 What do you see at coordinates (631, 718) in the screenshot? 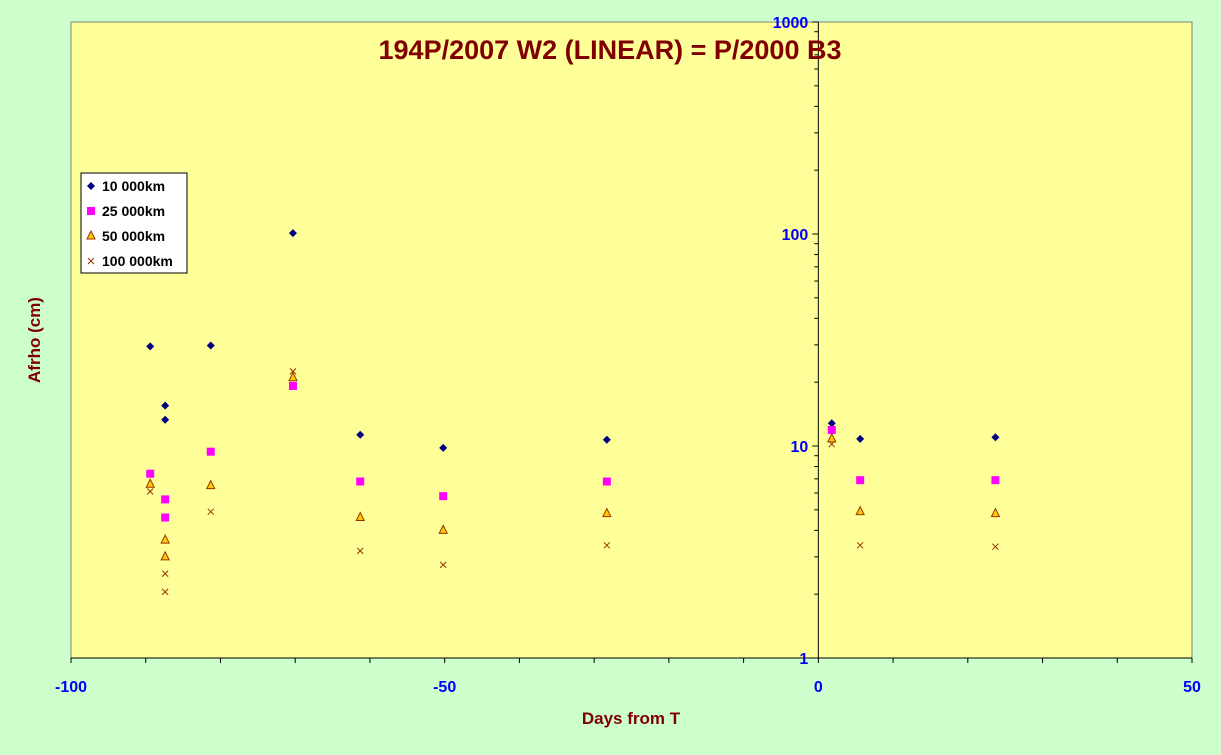
I see `x-axis-label: Days from T` at bounding box center [631, 718].